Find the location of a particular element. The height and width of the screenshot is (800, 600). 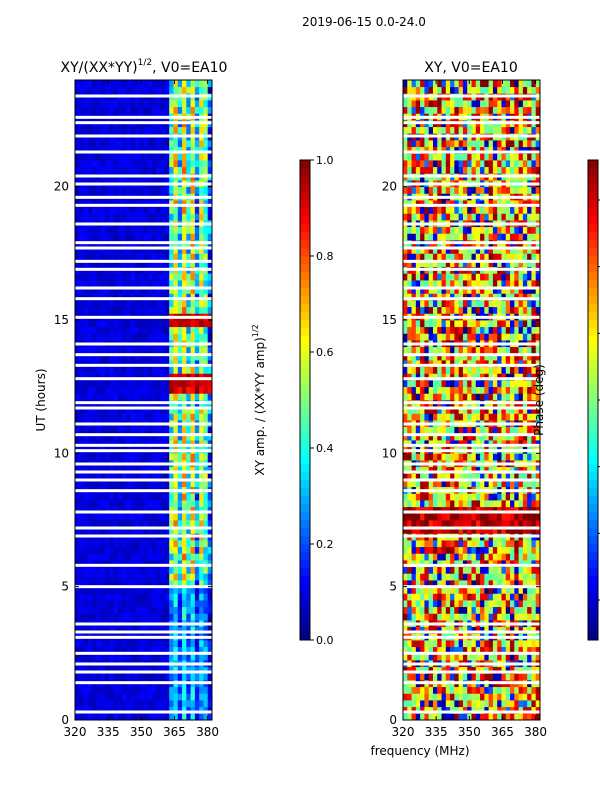

amplitude-gap-row is located at coordinates (143, 536).